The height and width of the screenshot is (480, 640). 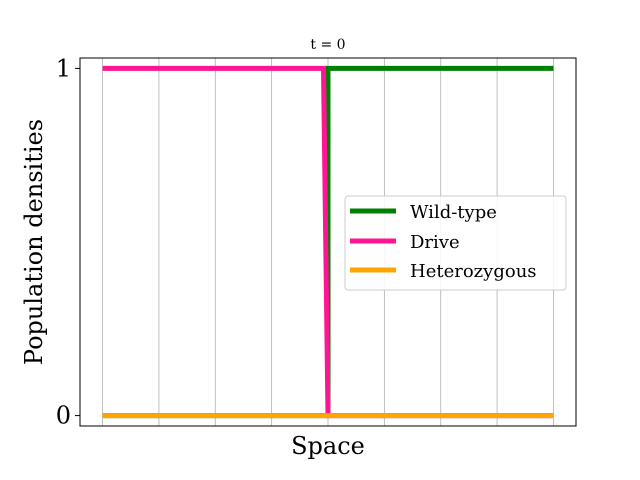 What do you see at coordinates (328, 446) in the screenshot?
I see `x-axis-label: Space` at bounding box center [328, 446].